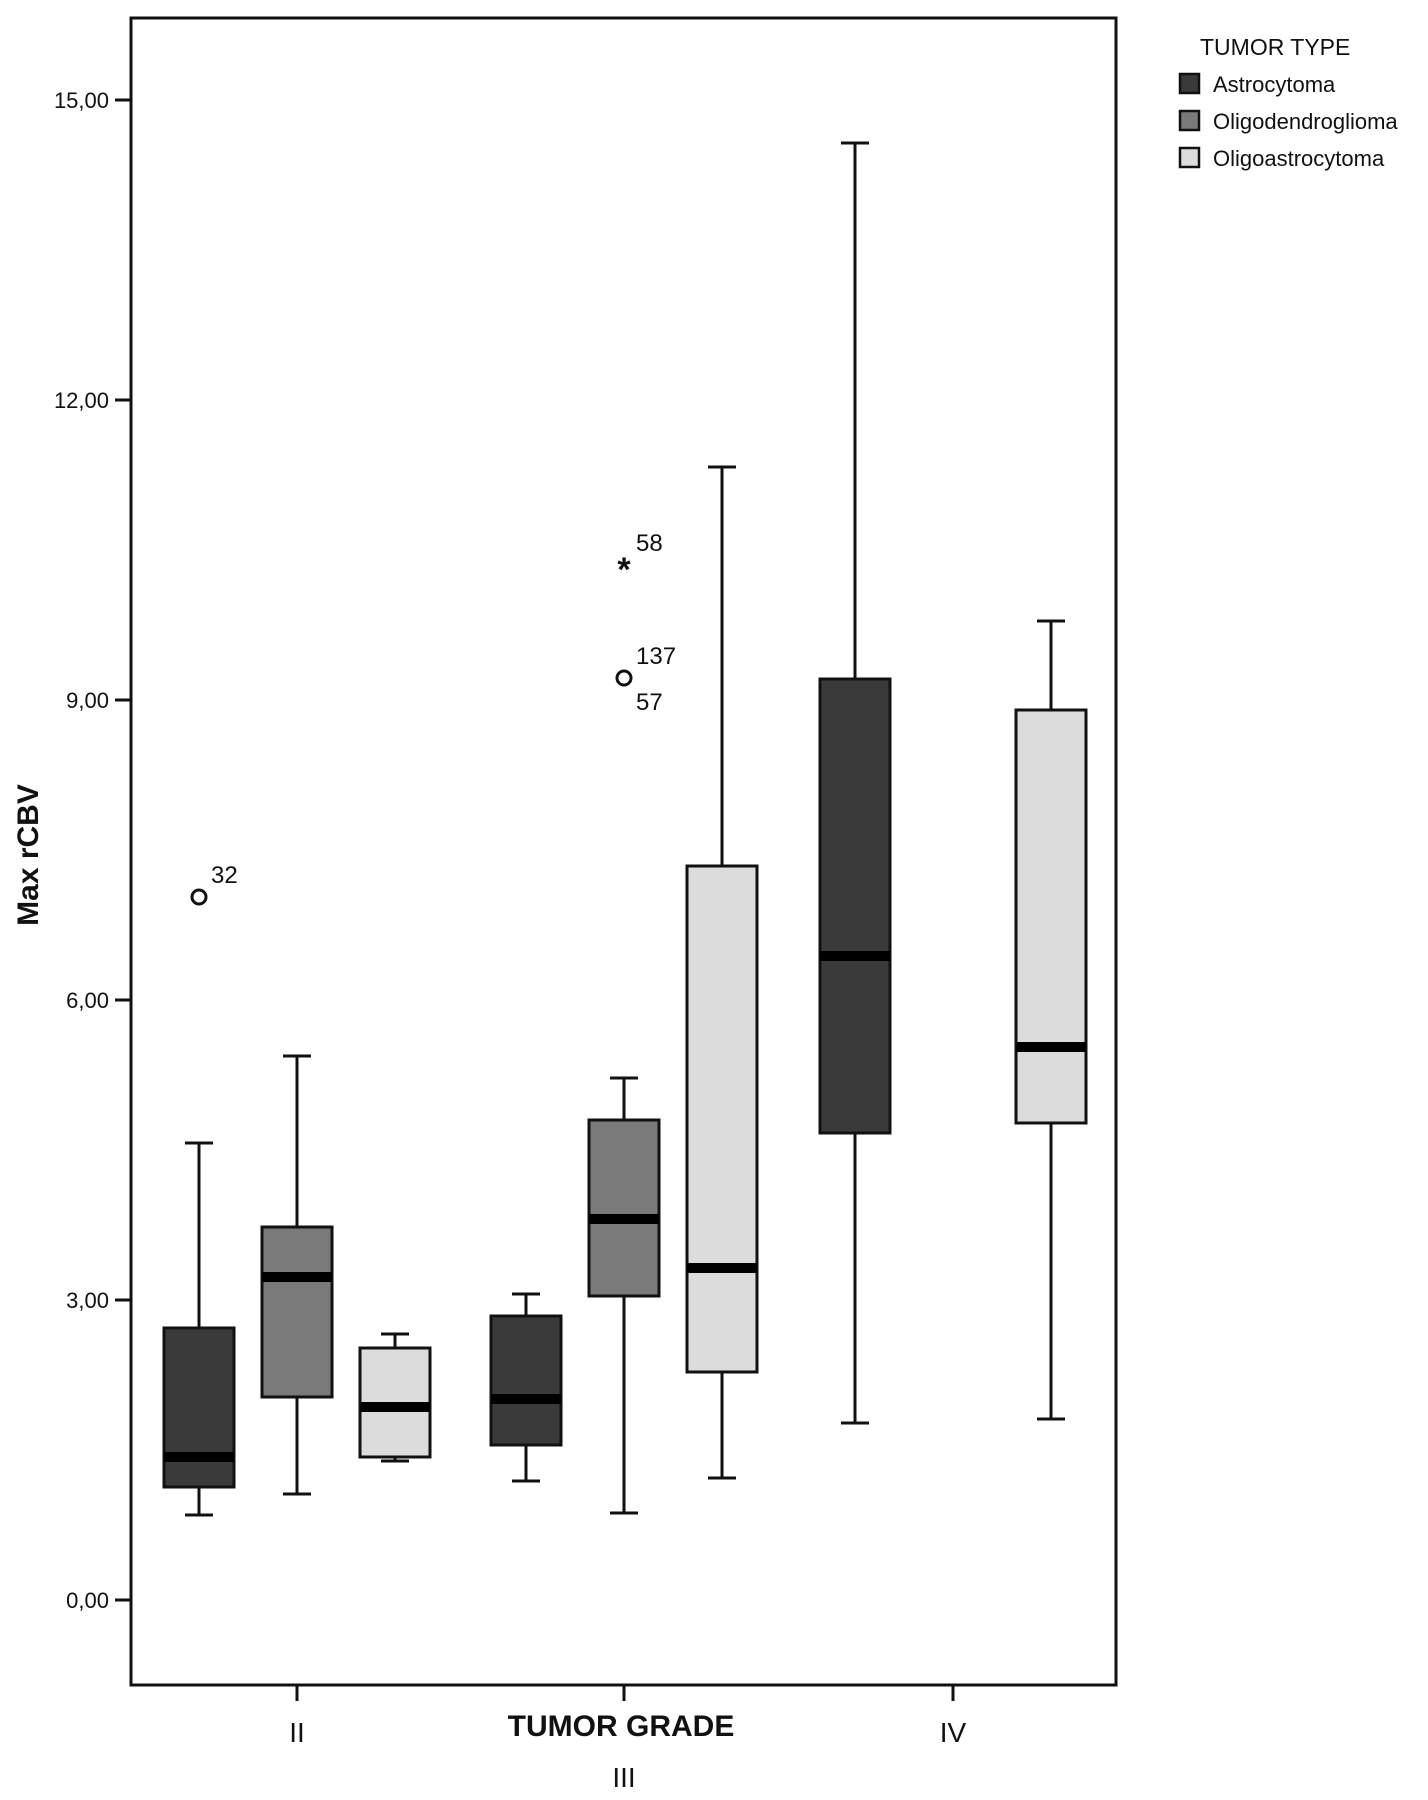 This screenshot has height=1800, width=1428. Describe the element at coordinates (87, 1300) in the screenshot. I see `y-tick-label: 3,00` at that location.